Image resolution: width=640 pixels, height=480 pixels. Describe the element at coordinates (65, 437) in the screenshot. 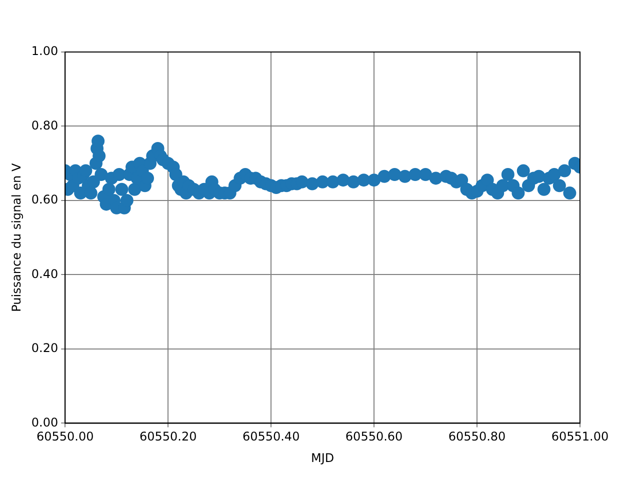

I see `x-tick-label: 60550.00` at that location.